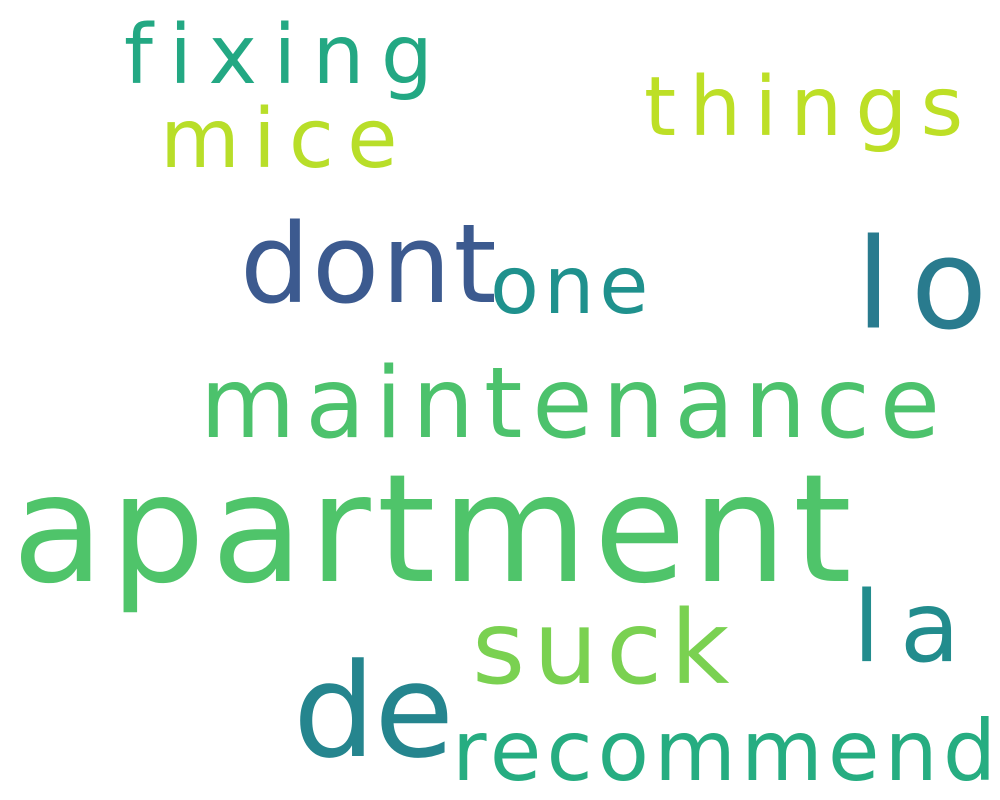 Image resolution: width=1000 pixels, height=800 pixels. I want to click on word-de: de, so click(373, 711).